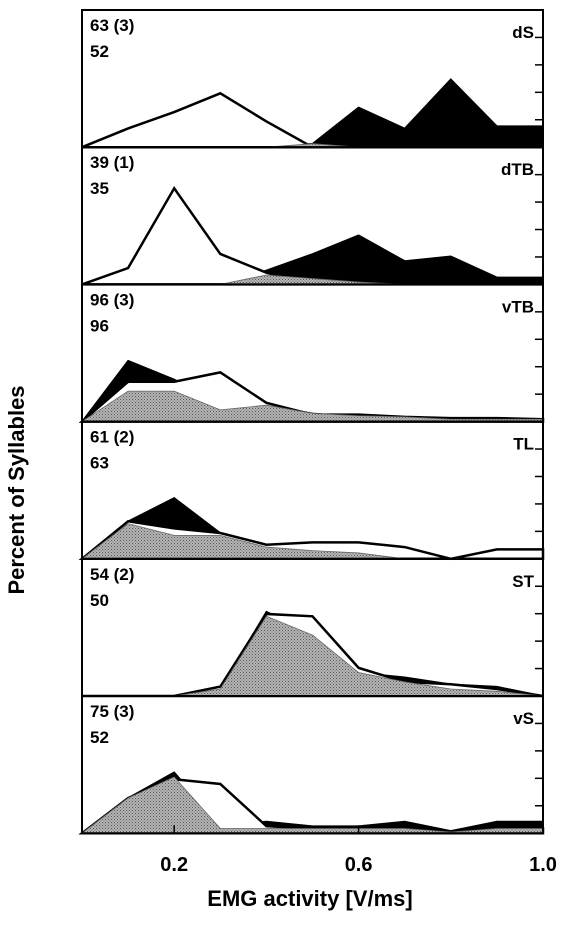 This screenshot has width=562, height=926. I want to click on x-tick-label: 0.2, so click(174, 865).